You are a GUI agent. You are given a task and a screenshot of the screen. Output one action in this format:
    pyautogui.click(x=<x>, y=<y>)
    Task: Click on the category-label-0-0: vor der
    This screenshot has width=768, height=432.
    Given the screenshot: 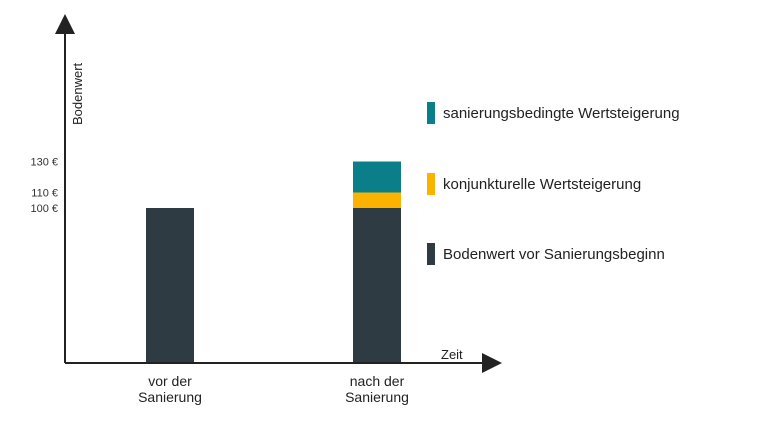 What is the action you would take?
    pyautogui.click(x=170, y=381)
    